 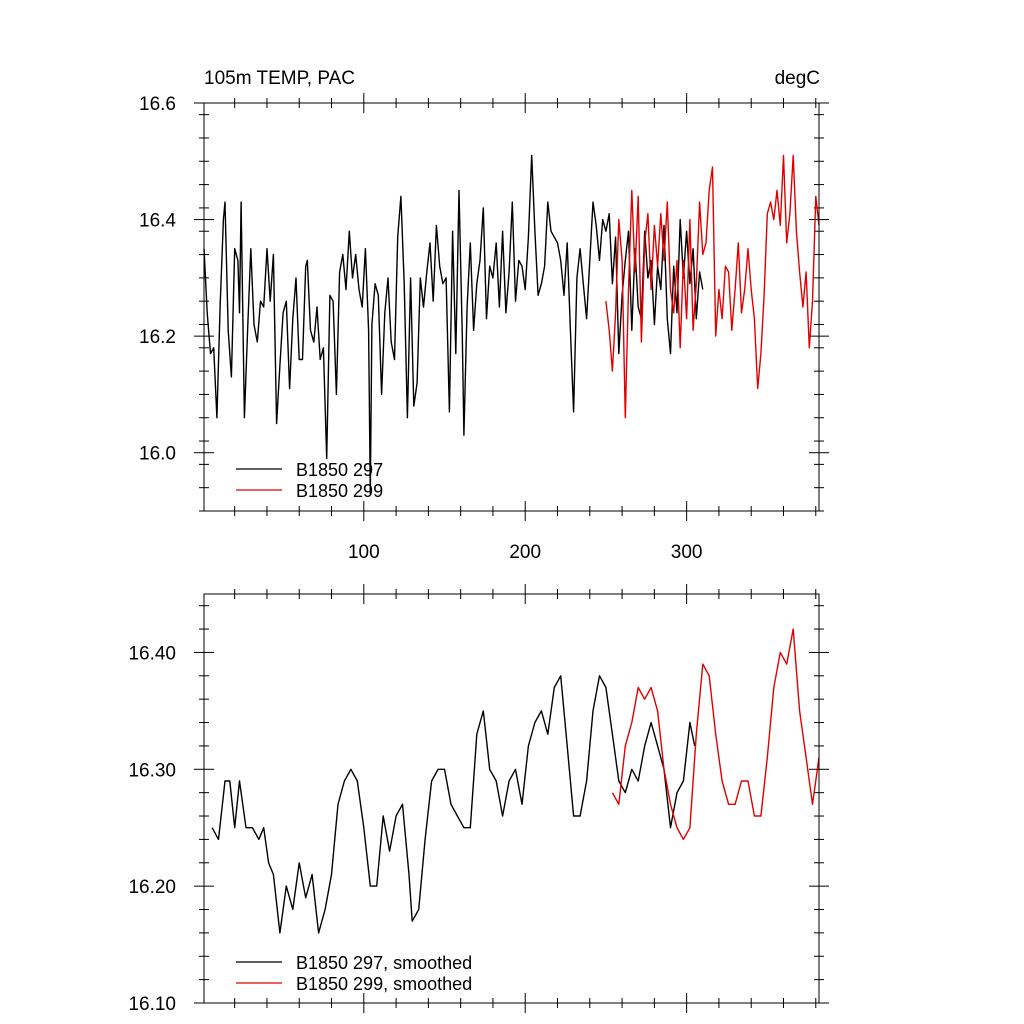 I want to click on x-tick-label: 200, so click(x=525, y=552).